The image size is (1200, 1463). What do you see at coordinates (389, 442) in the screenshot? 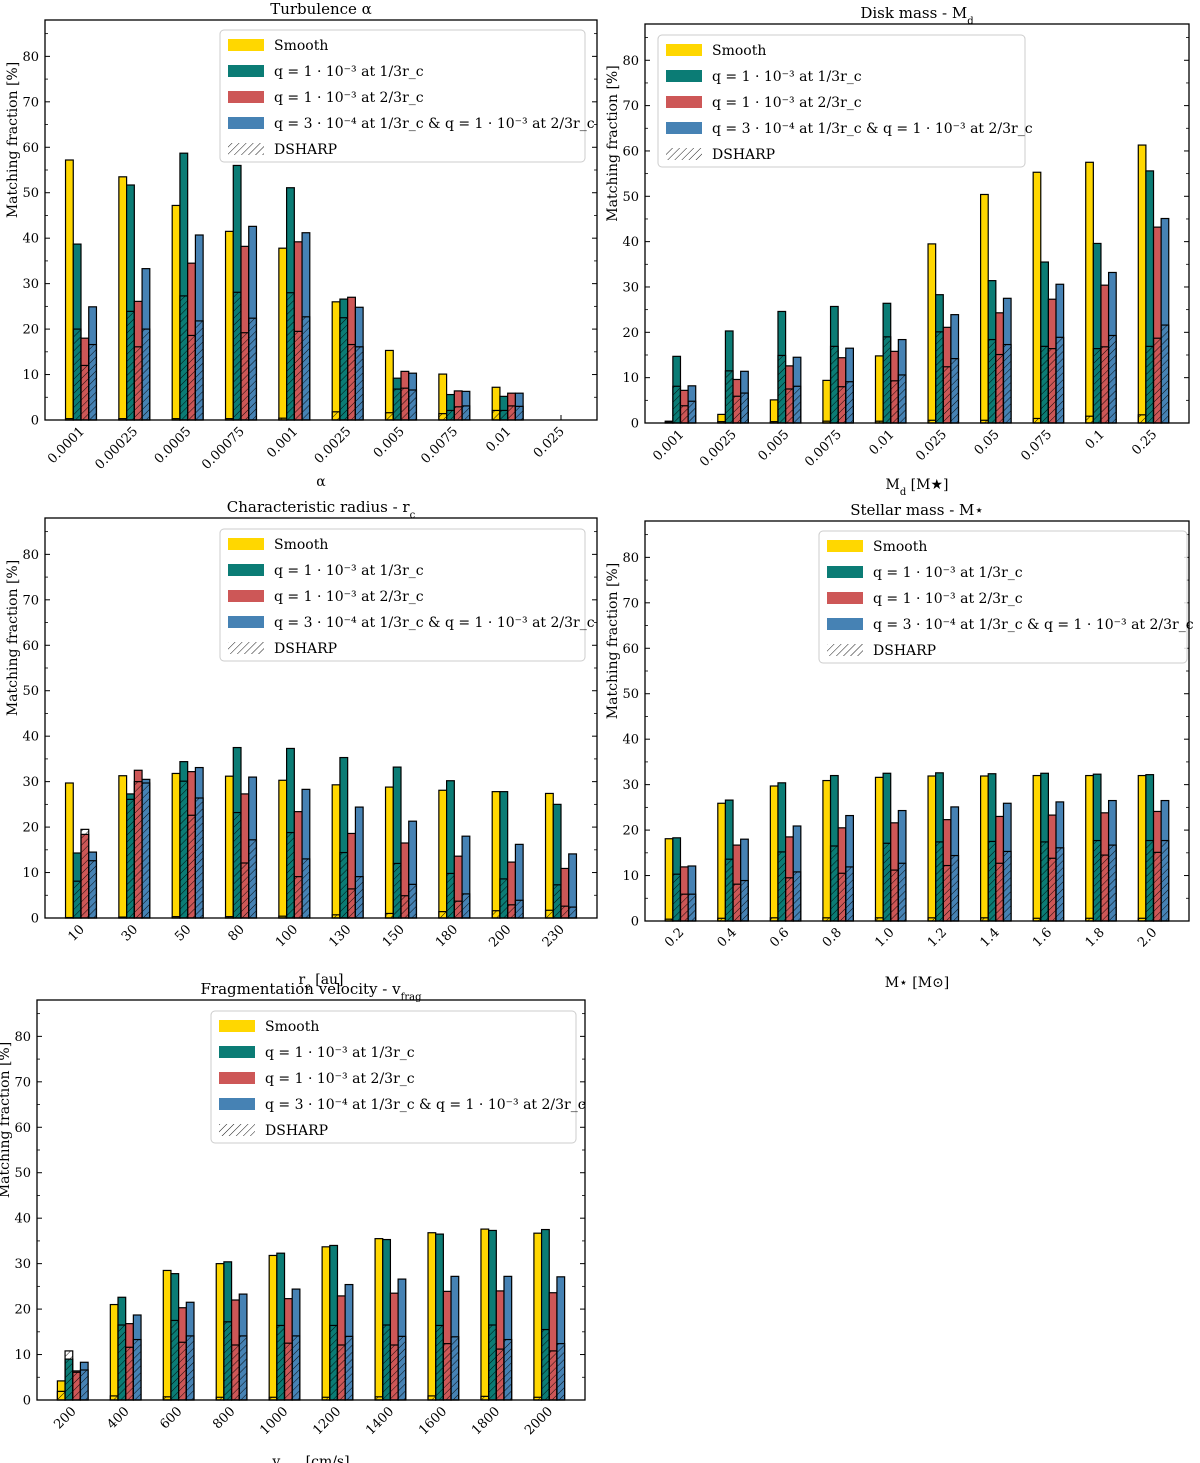
I see `x-tick-label: 0.005` at bounding box center [389, 442].